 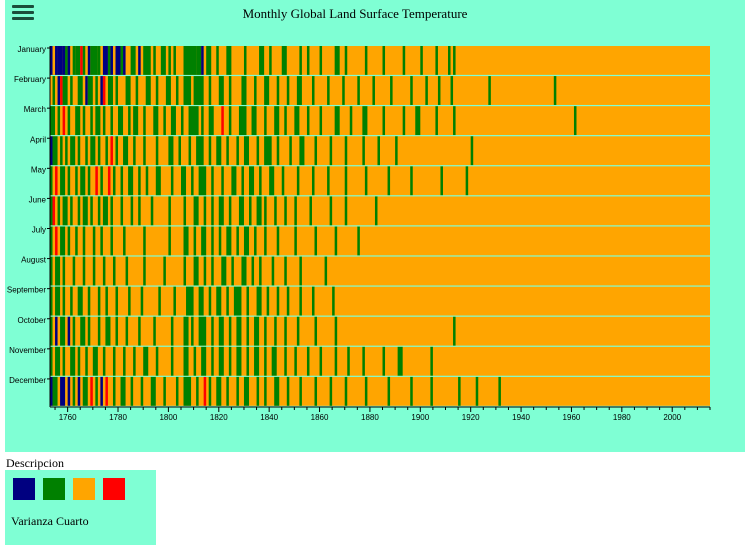 I want to click on hamburger-menu-icon, so click(x=23, y=13).